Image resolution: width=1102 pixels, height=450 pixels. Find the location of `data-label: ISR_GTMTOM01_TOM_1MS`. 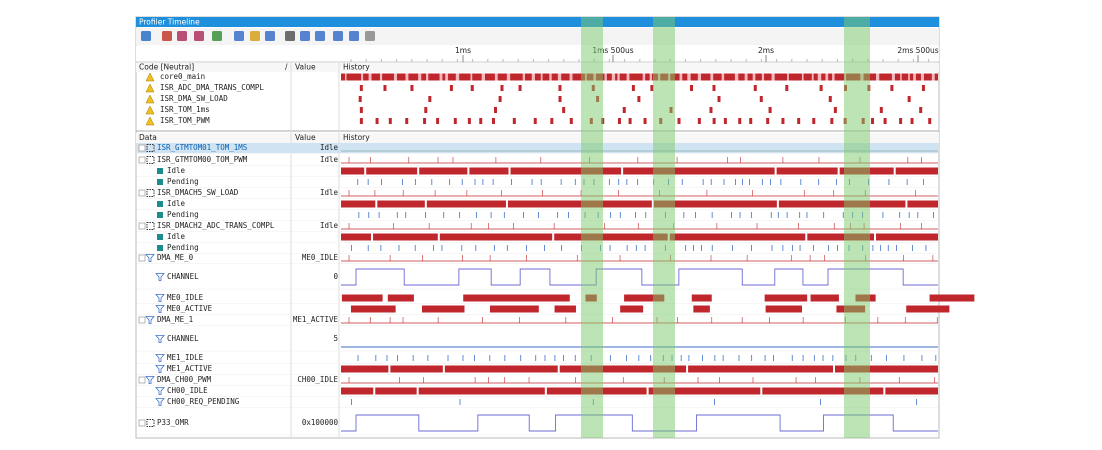

data-label: ISR_GTMTOM01_TOM_1MS is located at coordinates (202, 147).